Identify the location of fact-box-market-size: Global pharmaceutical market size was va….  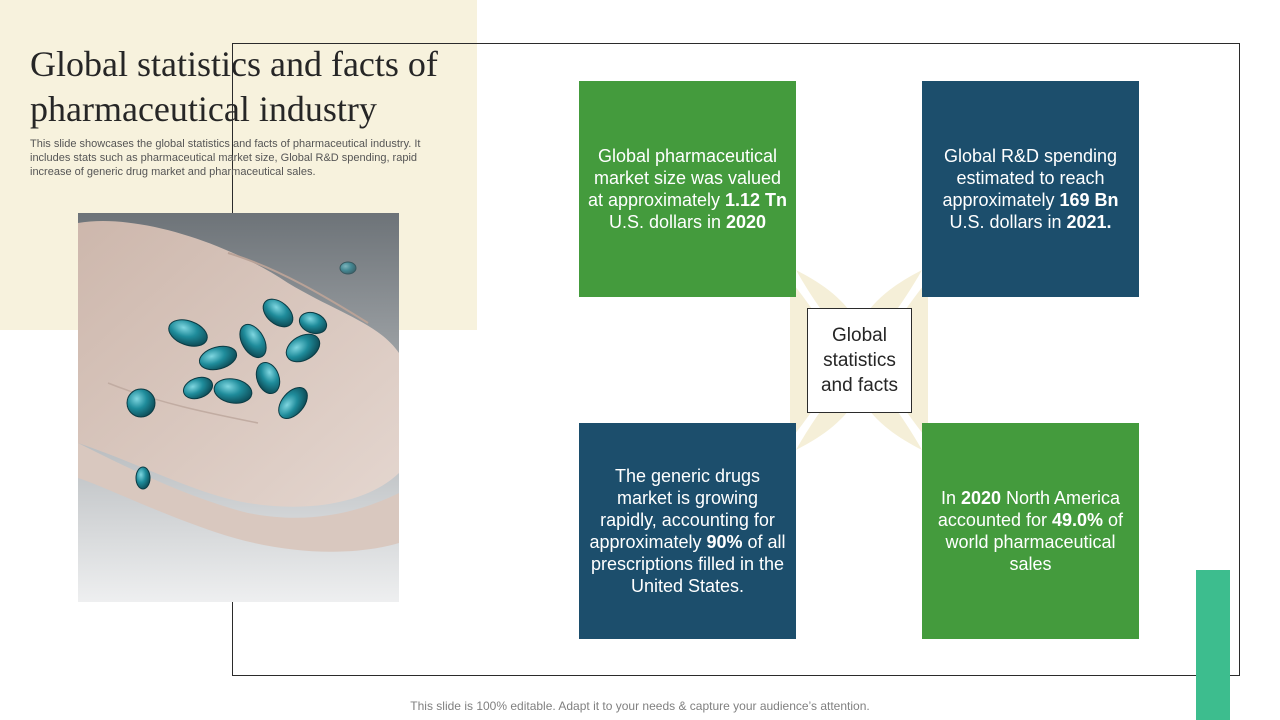
(687, 189).